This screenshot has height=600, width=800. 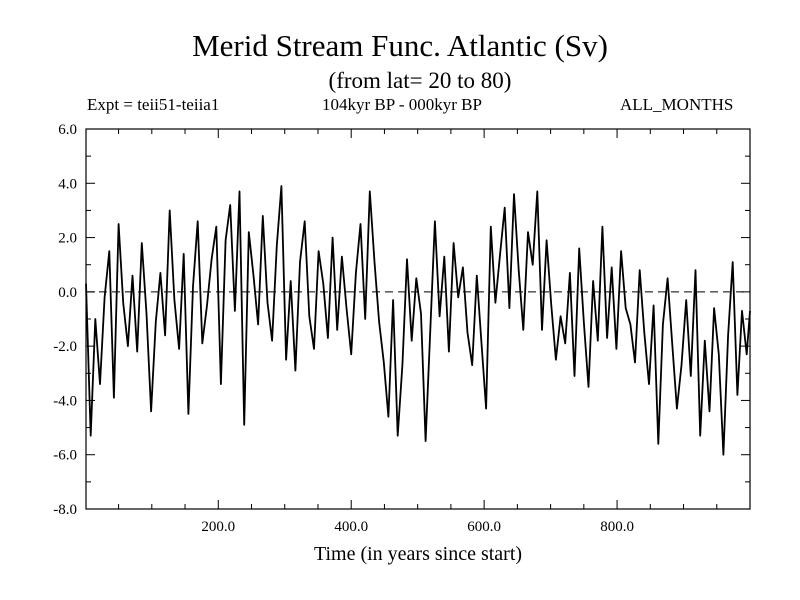 I want to click on x-tick-label: 400.0, so click(x=351, y=527).